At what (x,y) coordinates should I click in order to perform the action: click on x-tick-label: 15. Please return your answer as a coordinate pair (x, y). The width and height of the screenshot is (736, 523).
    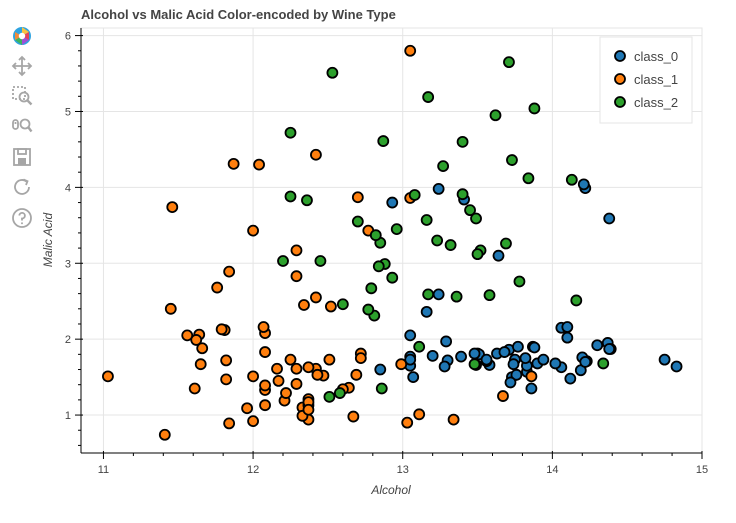
    Looking at the image, I should click on (702, 470).